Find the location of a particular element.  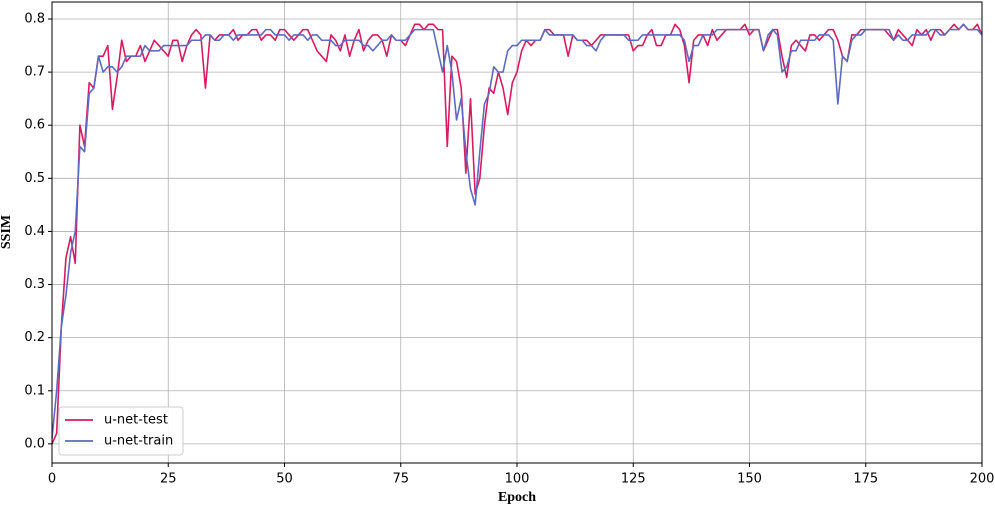

legend-label: u-net-train is located at coordinates (138, 441).